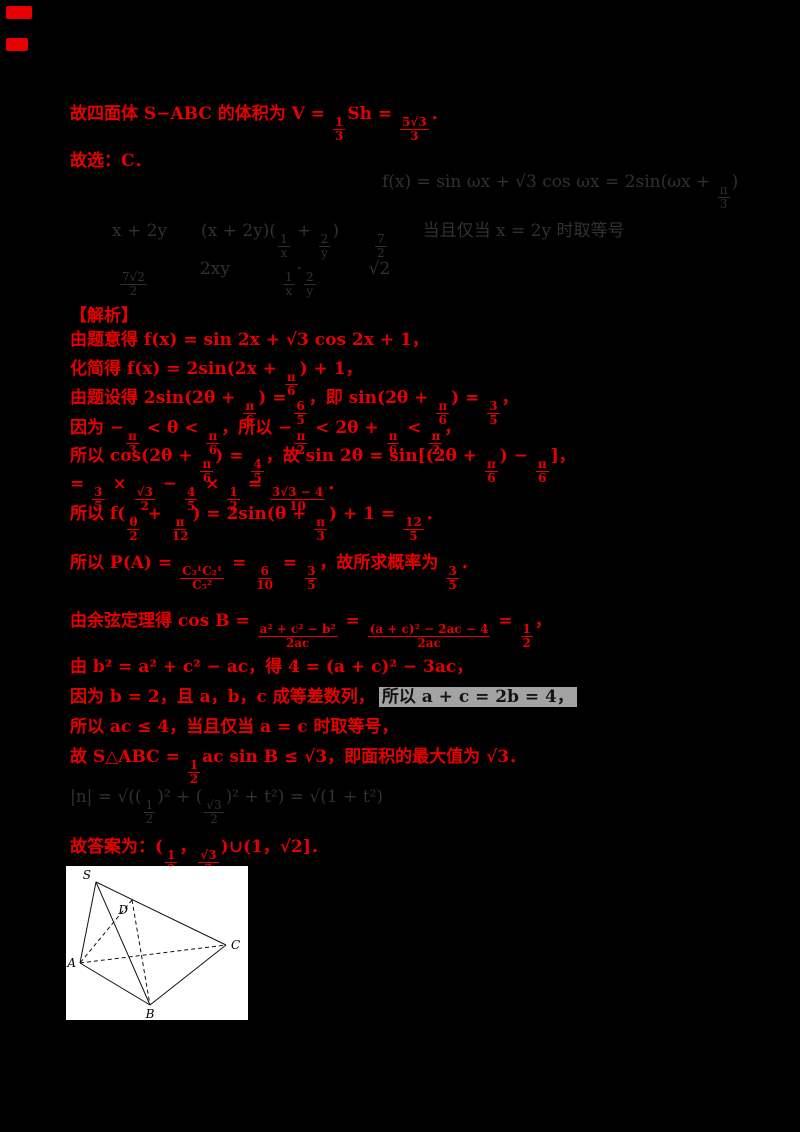 Image resolution: width=800 pixels, height=1132 pixels. I want to click on solution-line-7: 所以 f(θ 2 + π 12) = 2sin(θ + π 3) + 1 = 12 5 ．, so click(256, 524).